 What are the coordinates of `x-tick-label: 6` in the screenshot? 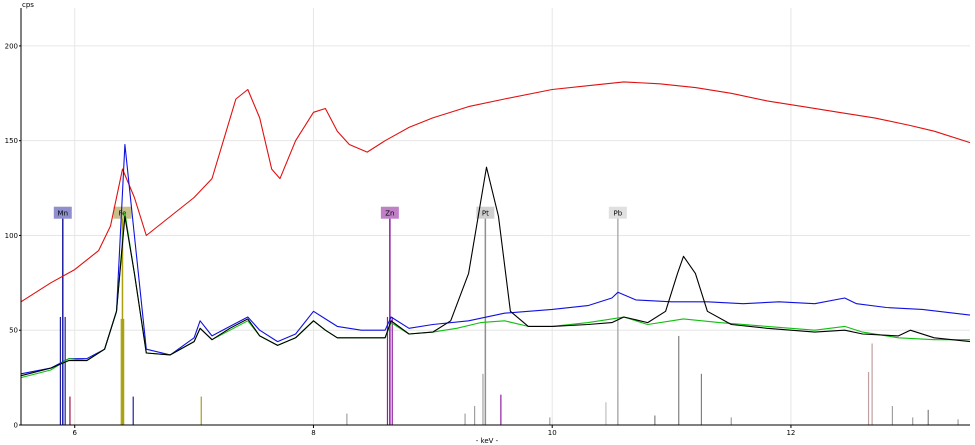 It's located at (74, 433).